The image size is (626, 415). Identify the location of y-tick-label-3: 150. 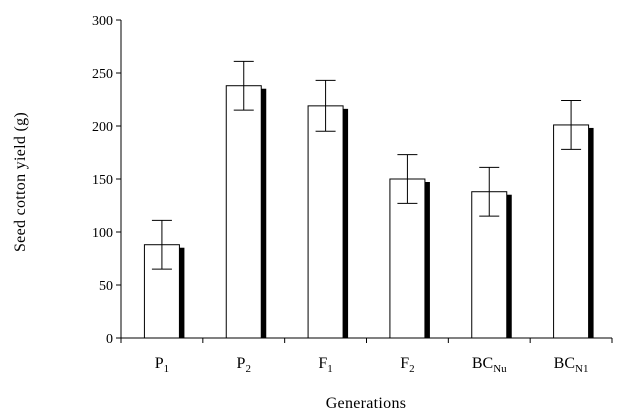
(102, 180).